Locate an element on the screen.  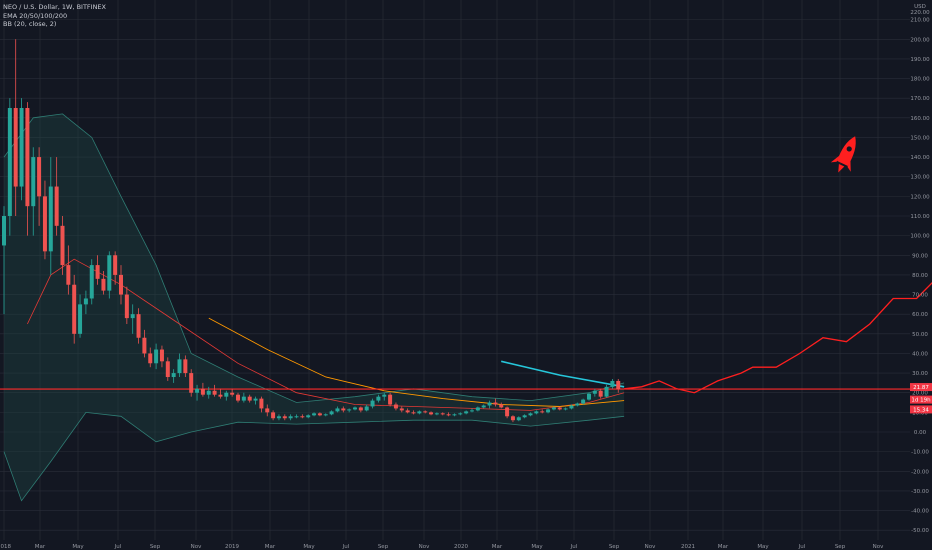
legend-bb: BB (20, close, 2) is located at coordinates (30, 24).